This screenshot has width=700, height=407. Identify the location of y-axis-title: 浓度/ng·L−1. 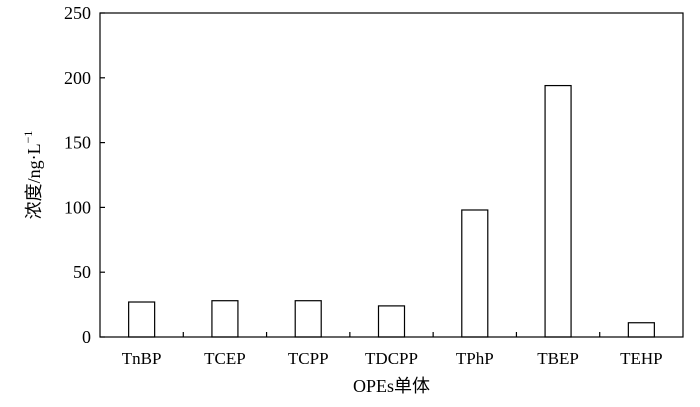
(32, 175).